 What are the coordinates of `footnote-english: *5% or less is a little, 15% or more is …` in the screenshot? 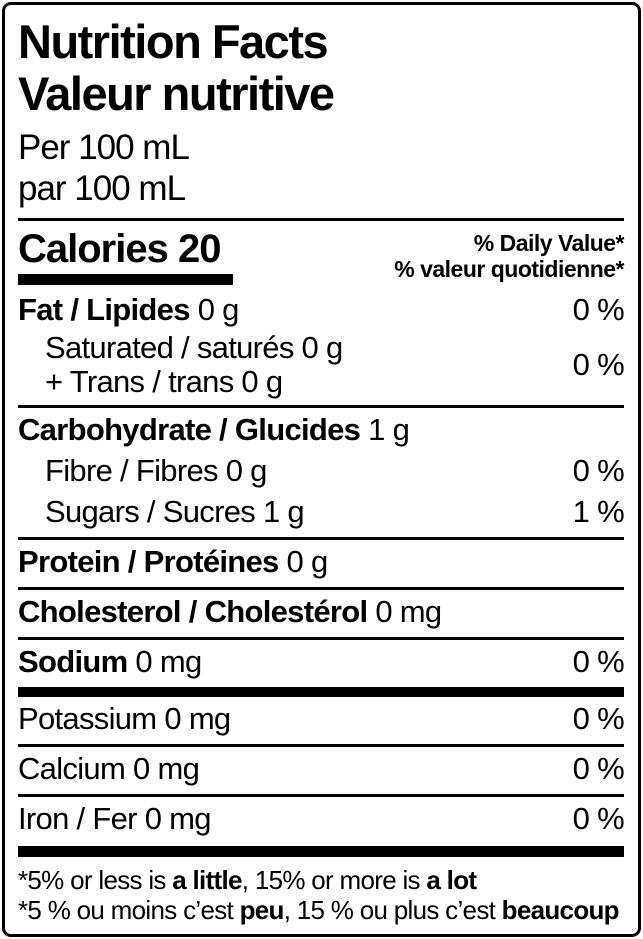 It's located at (321, 880).